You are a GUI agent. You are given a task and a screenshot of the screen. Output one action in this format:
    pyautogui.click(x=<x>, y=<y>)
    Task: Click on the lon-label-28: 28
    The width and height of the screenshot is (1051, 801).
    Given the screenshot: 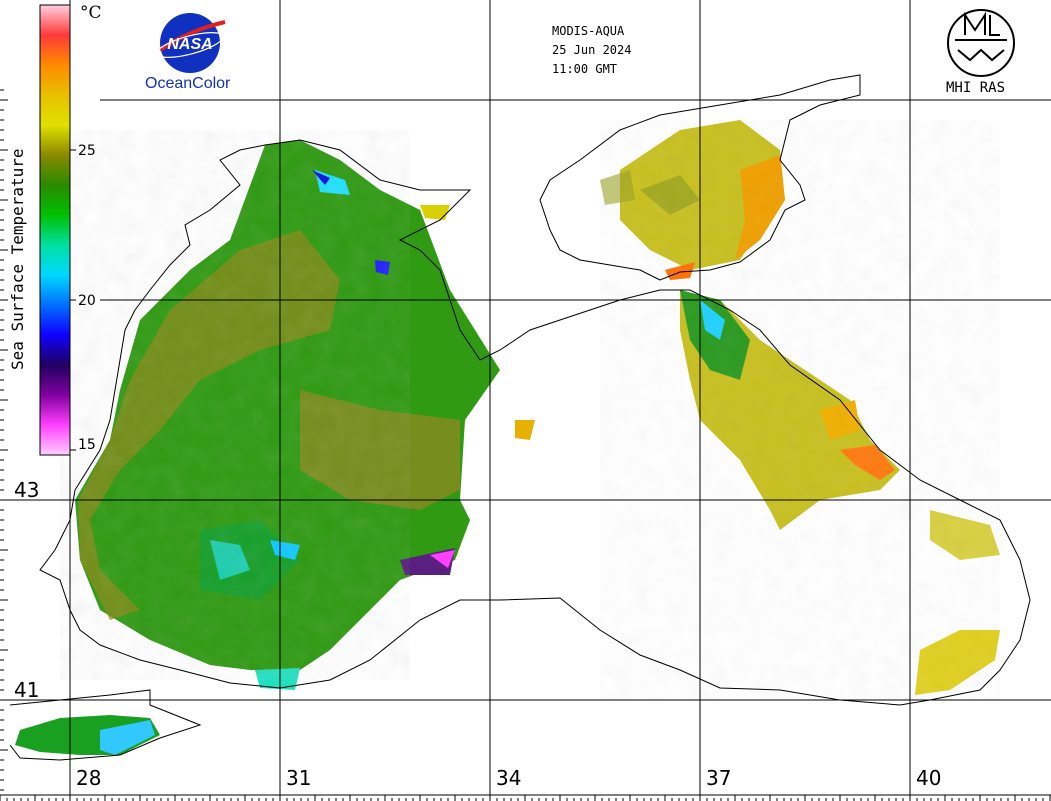 What is the action you would take?
    pyautogui.click(x=89, y=778)
    